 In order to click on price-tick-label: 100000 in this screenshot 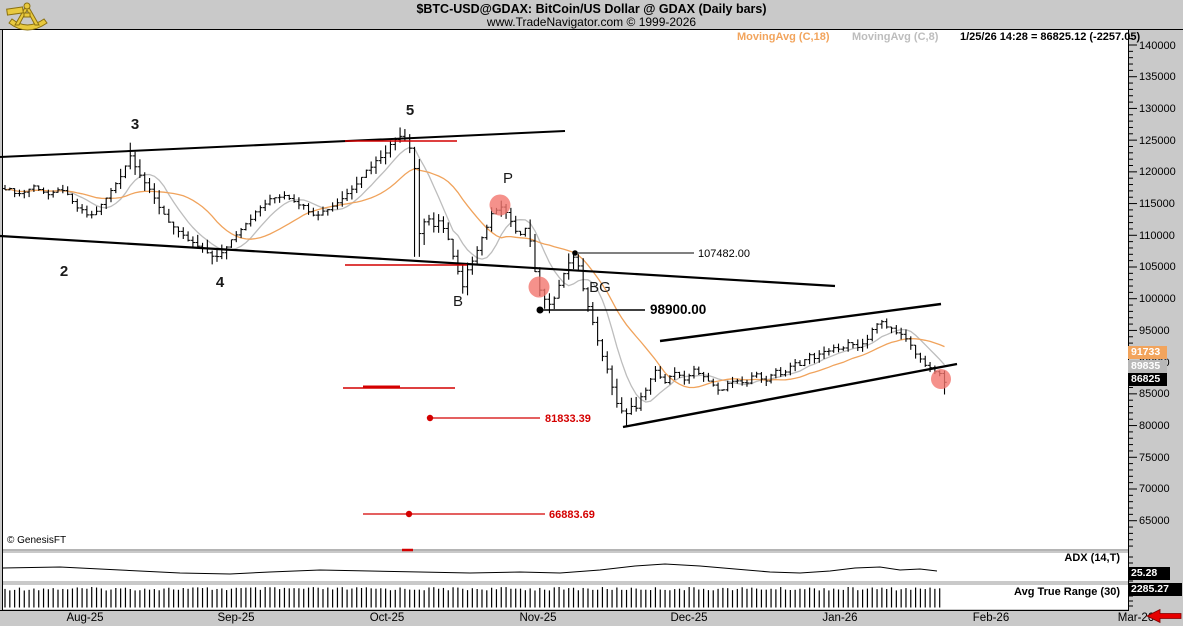, I will do `click(1157, 299)`.